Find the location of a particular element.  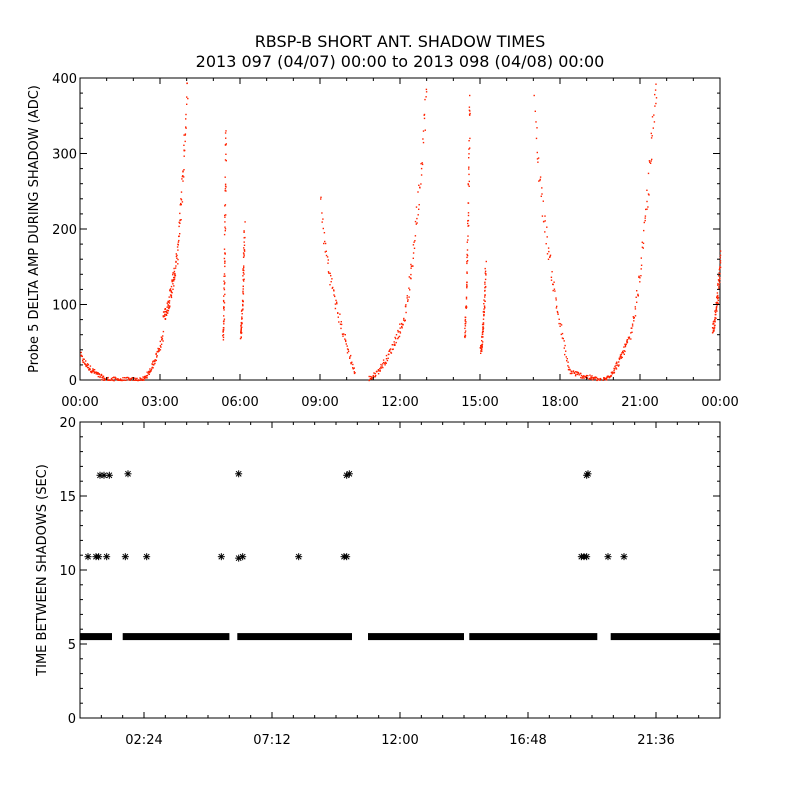

bottom-x-tick-label: 16:48 is located at coordinates (527, 740).